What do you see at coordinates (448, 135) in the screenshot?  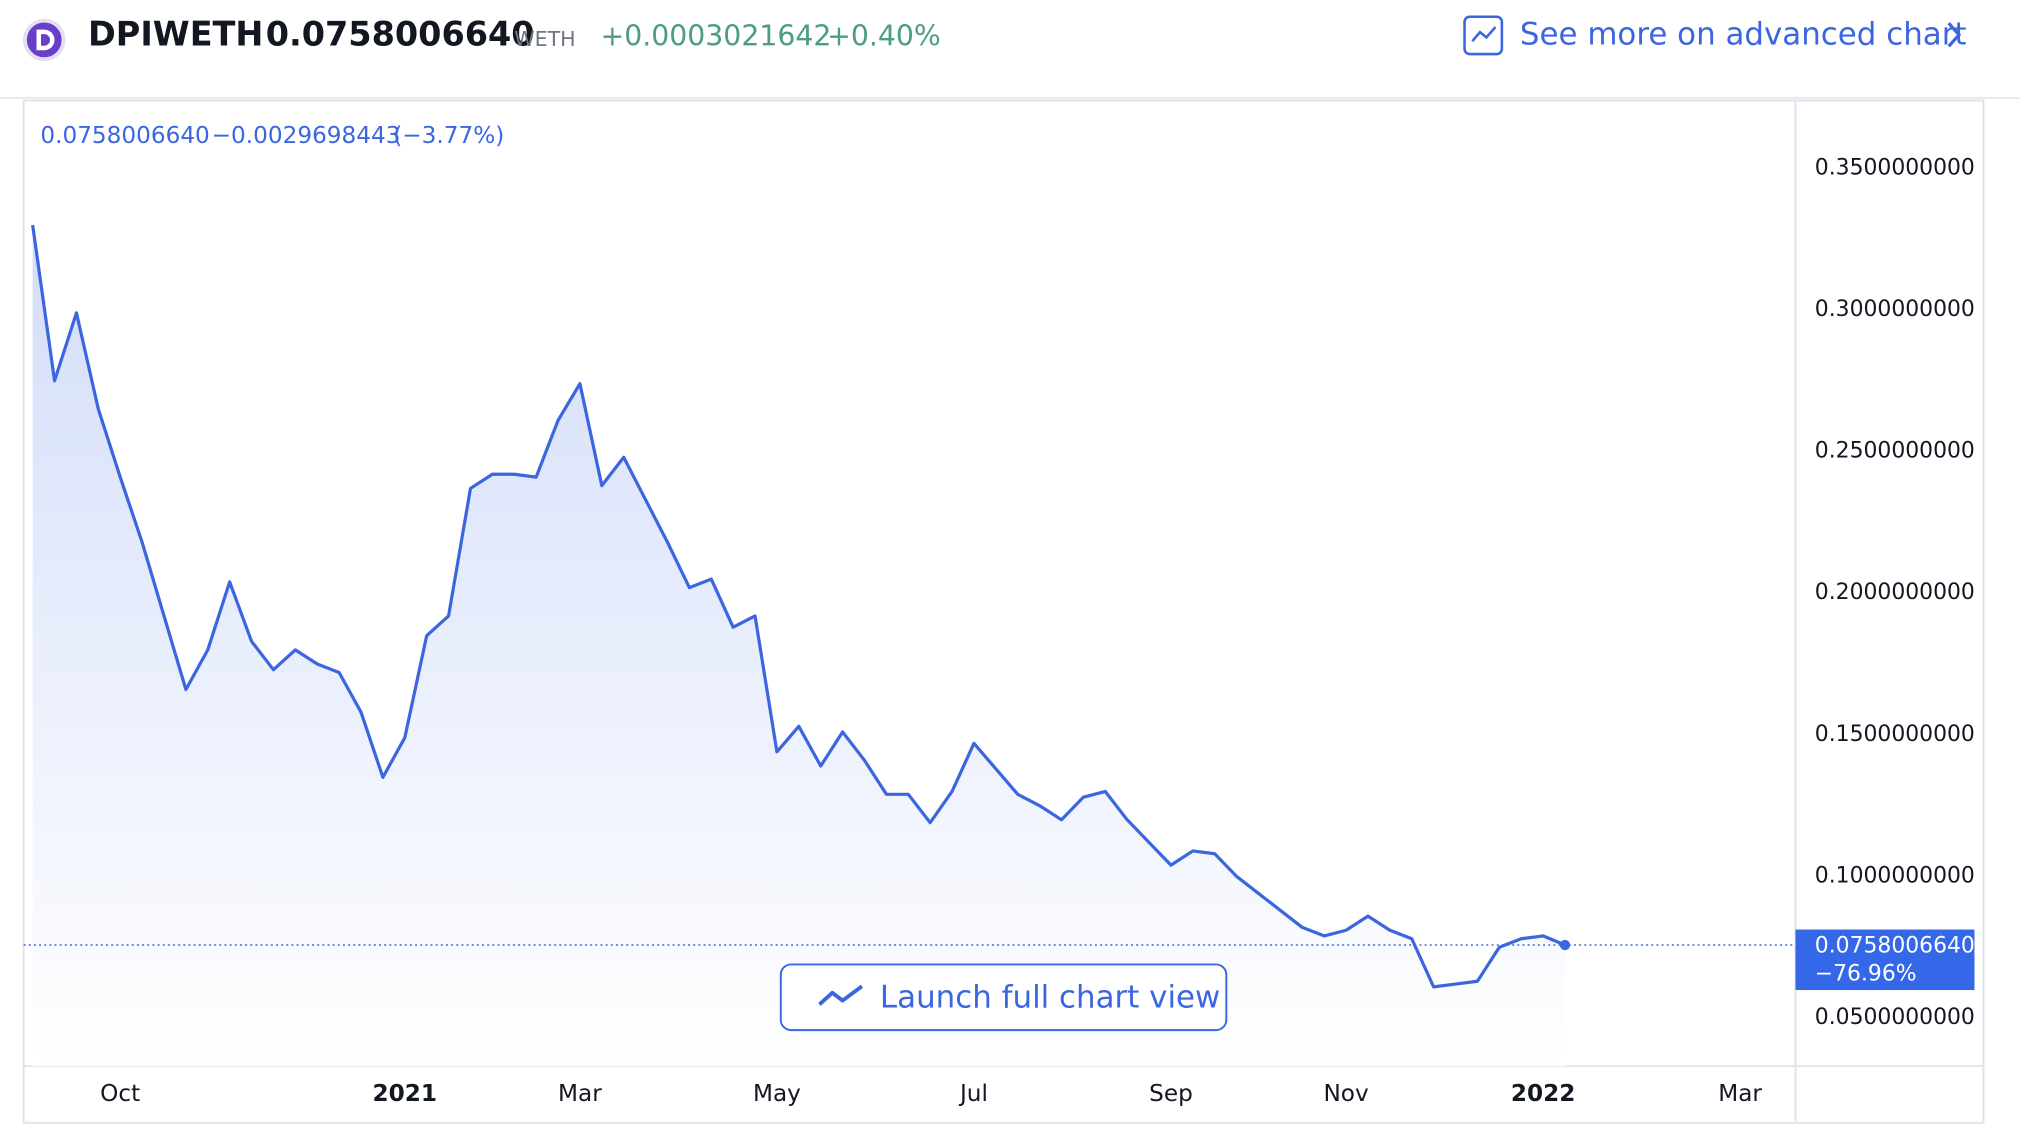 I see `legend-change-pct: (−3.77%)` at bounding box center [448, 135].